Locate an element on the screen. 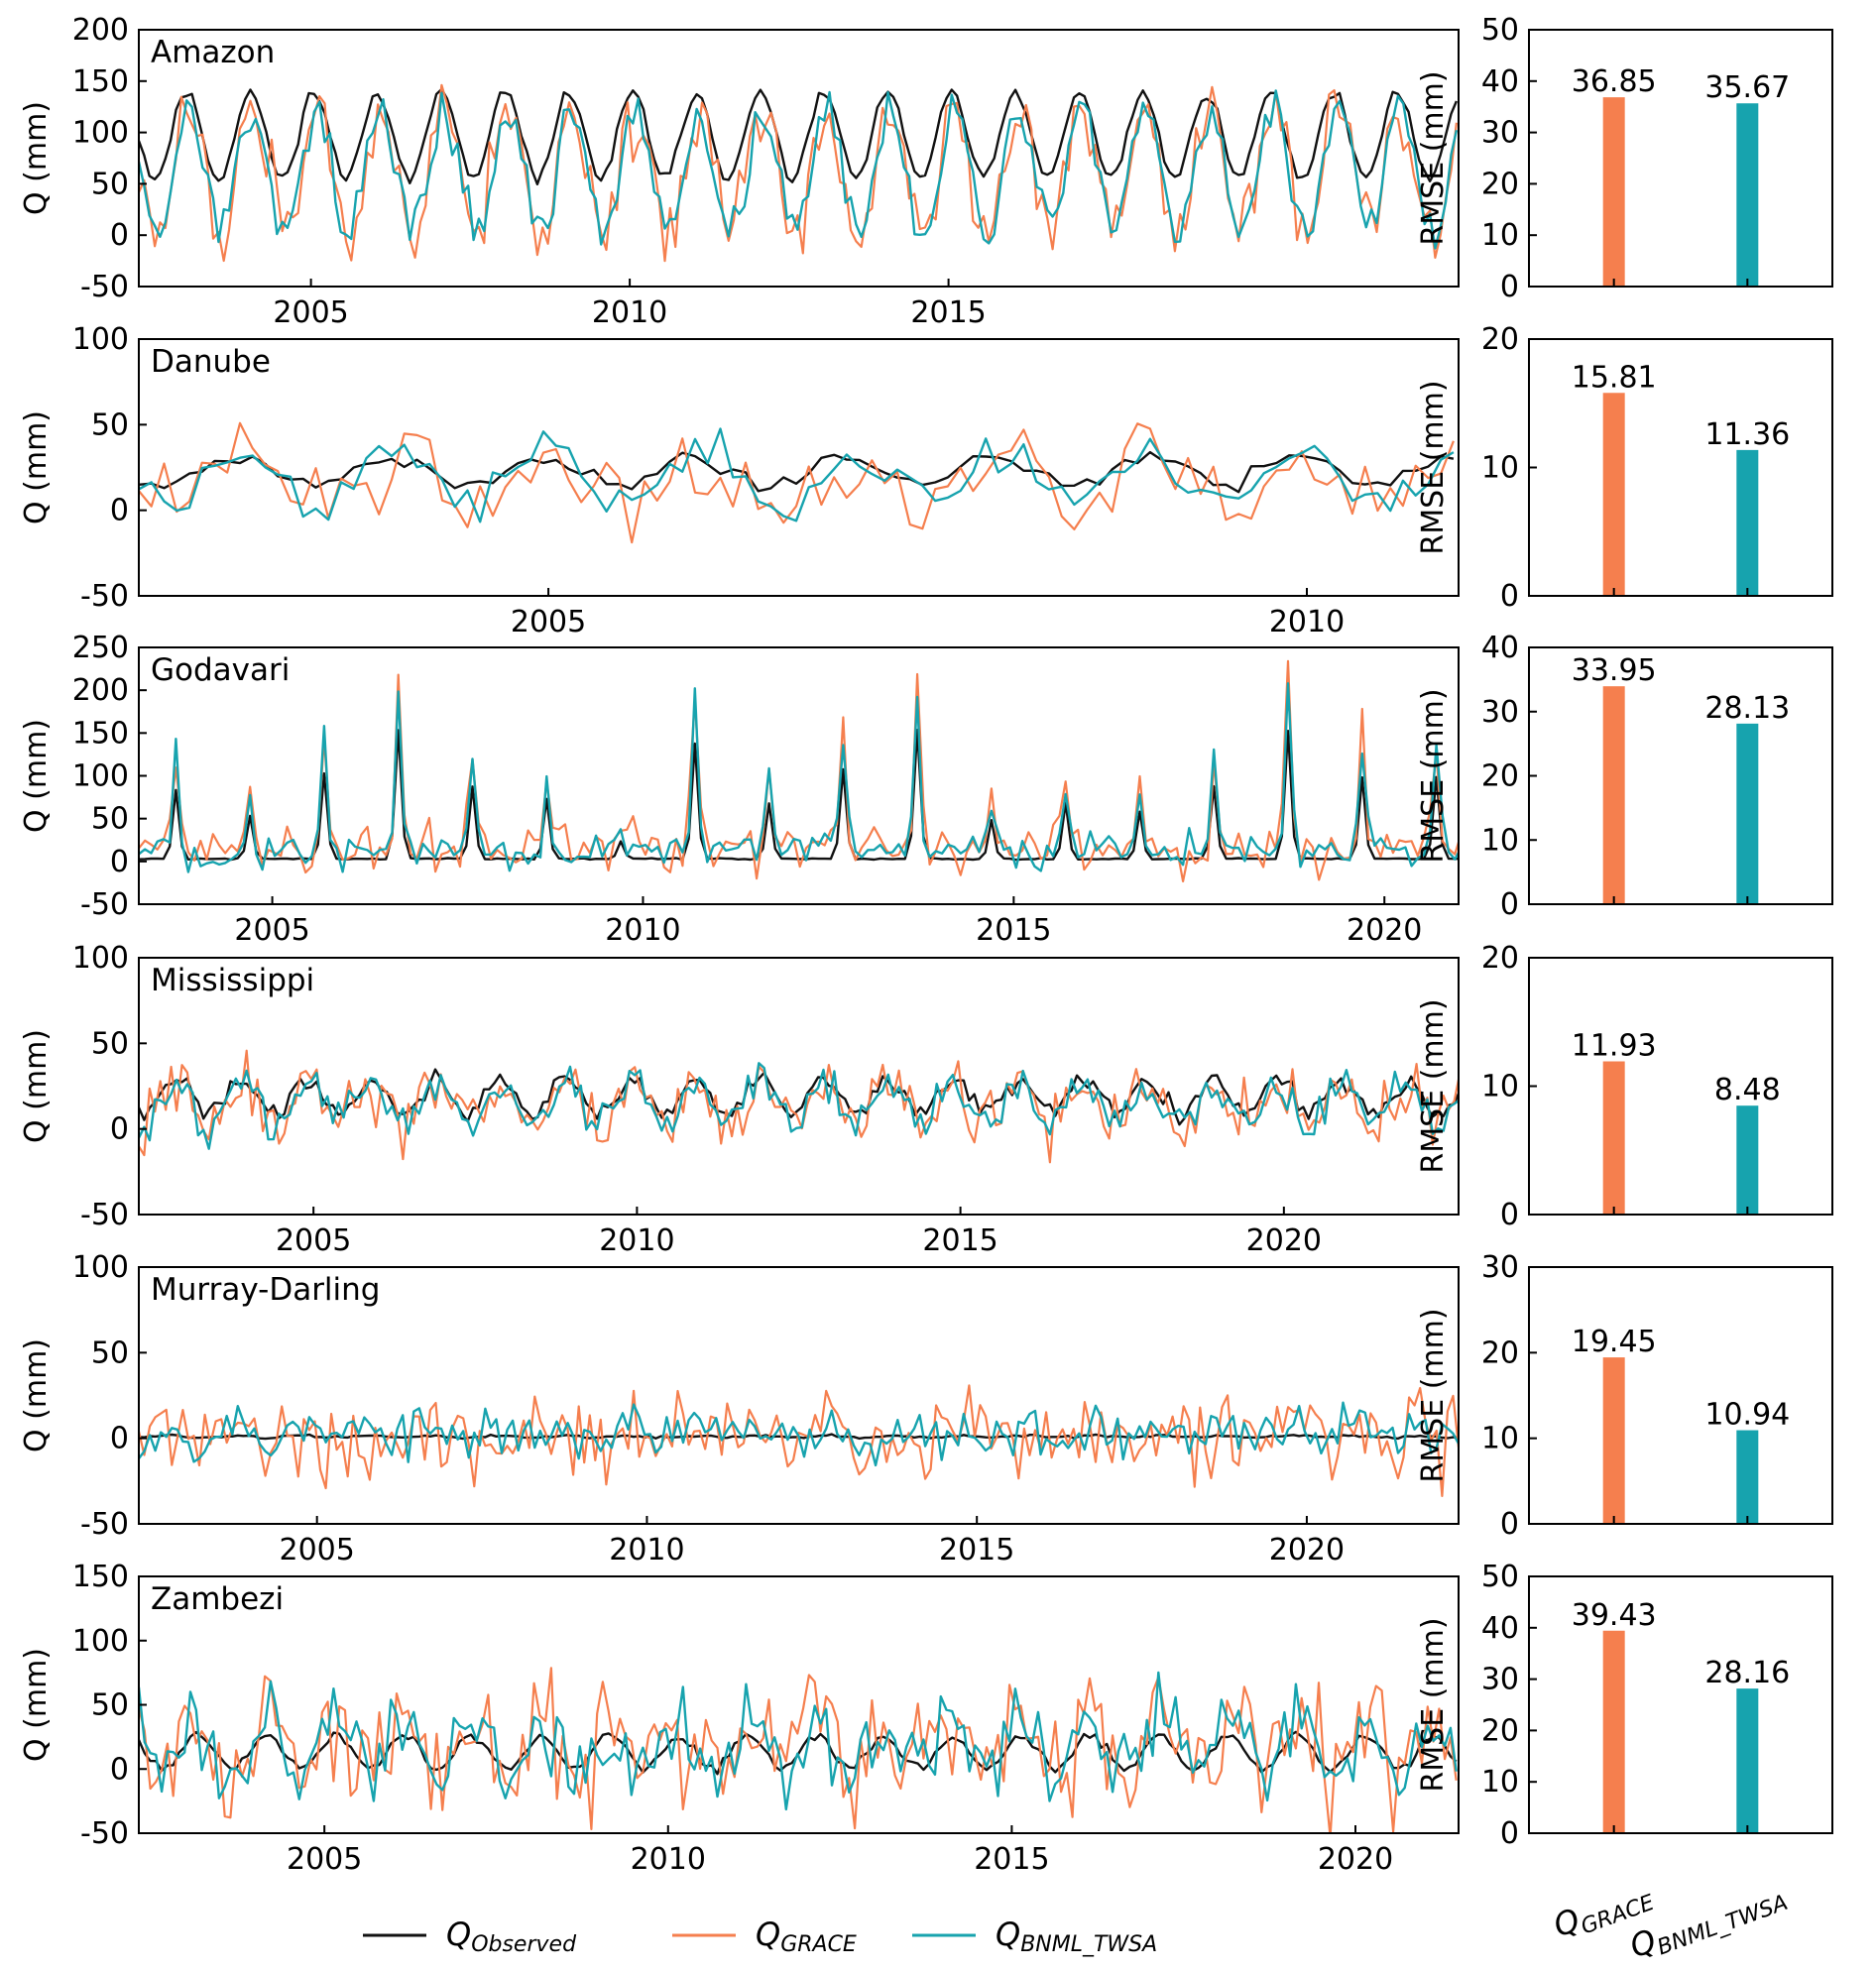  legend-item-grace: QGRACE is located at coordinates (764, 1936).